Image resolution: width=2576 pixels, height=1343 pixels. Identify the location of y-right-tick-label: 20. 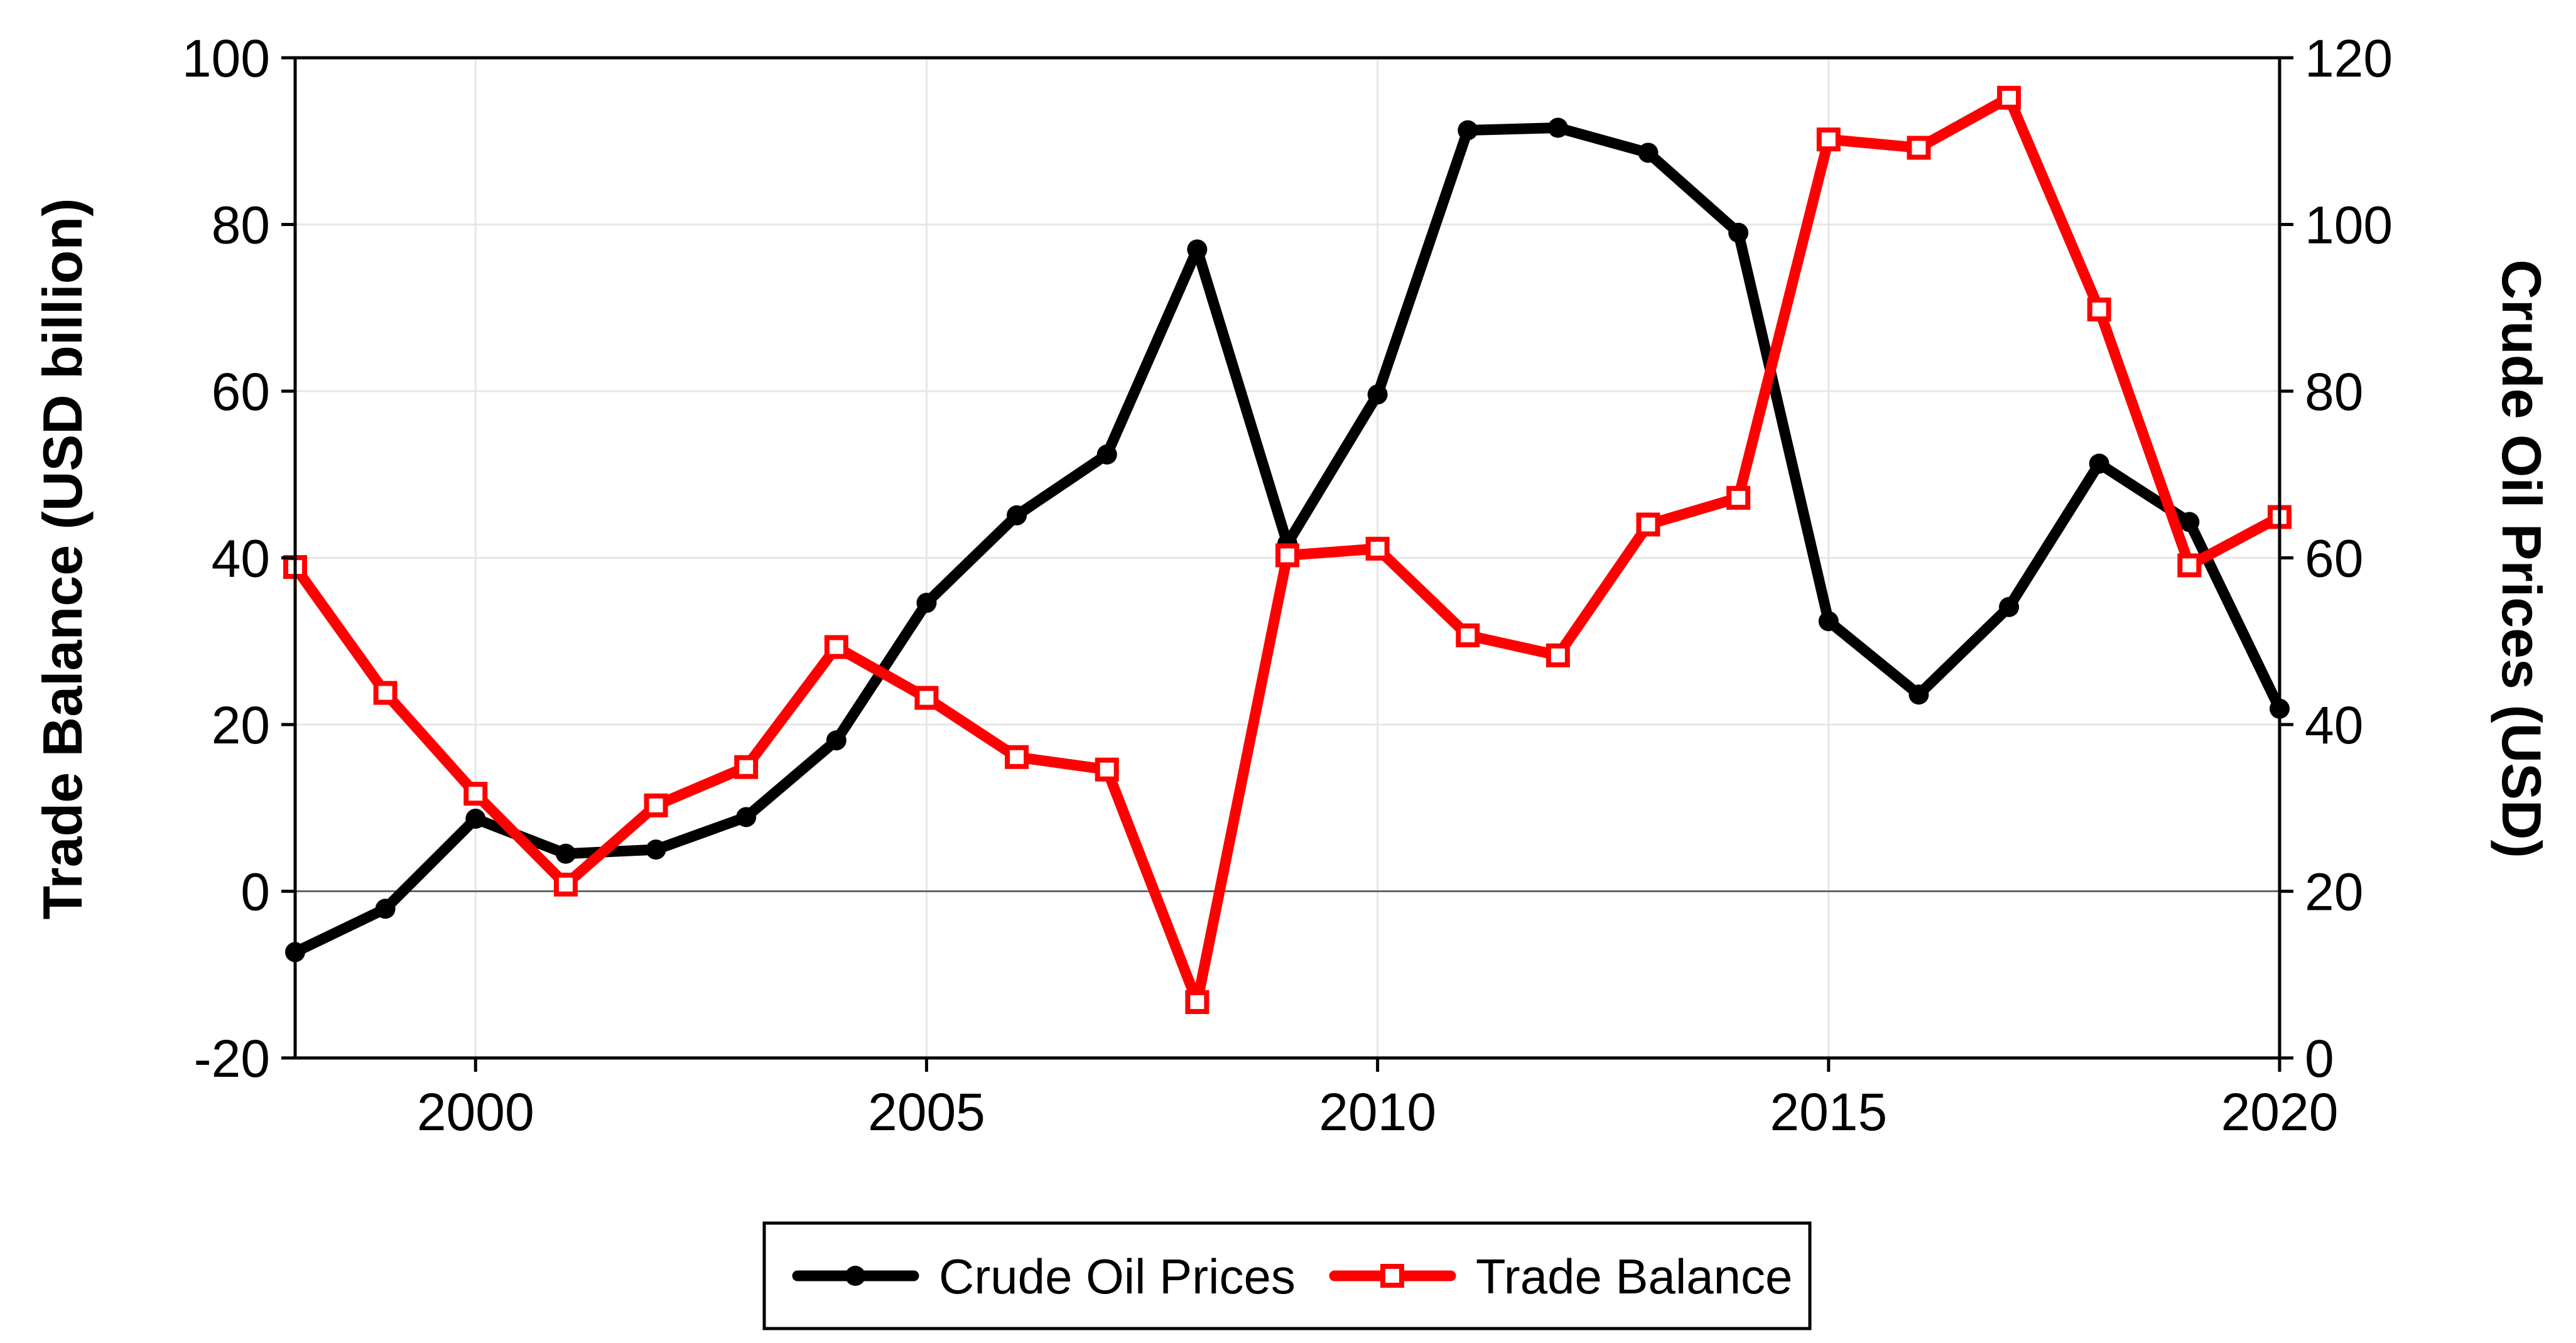
(2334, 892).